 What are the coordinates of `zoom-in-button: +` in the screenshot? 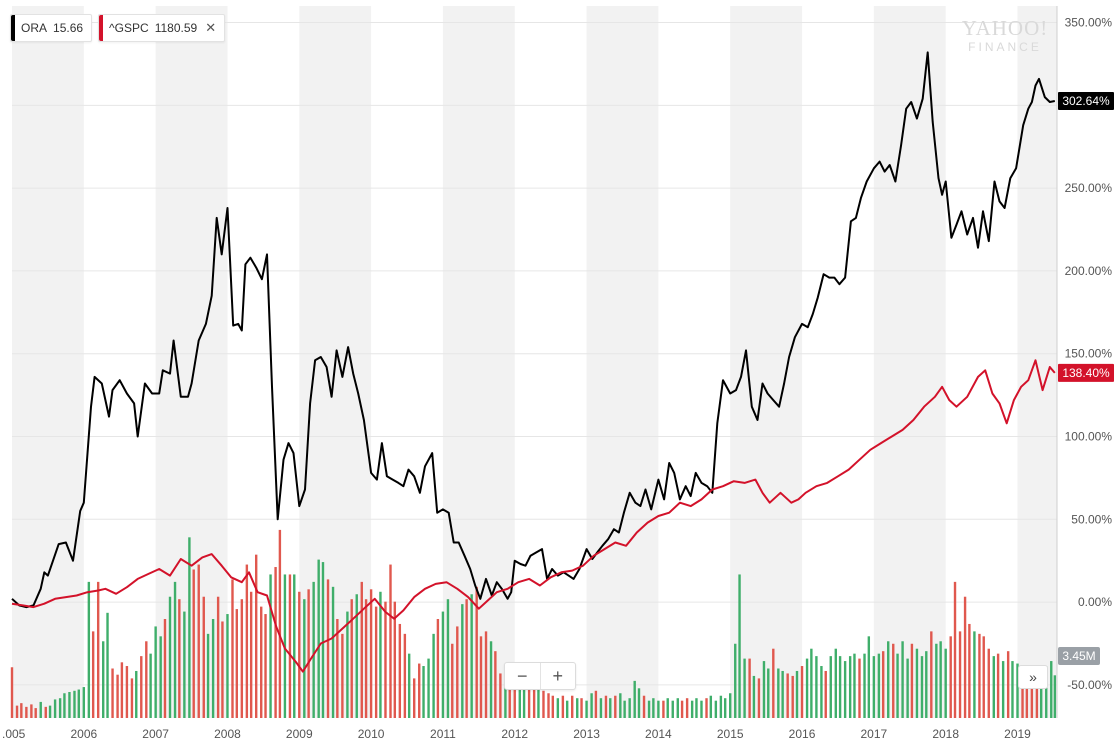 It's located at (557, 676).